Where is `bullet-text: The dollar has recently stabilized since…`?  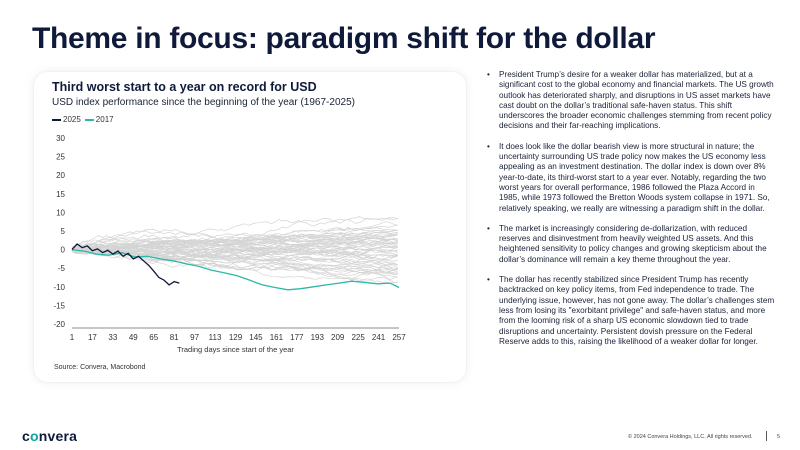 bullet-text: The dollar has recently stabilized since… is located at coordinates (637, 310).